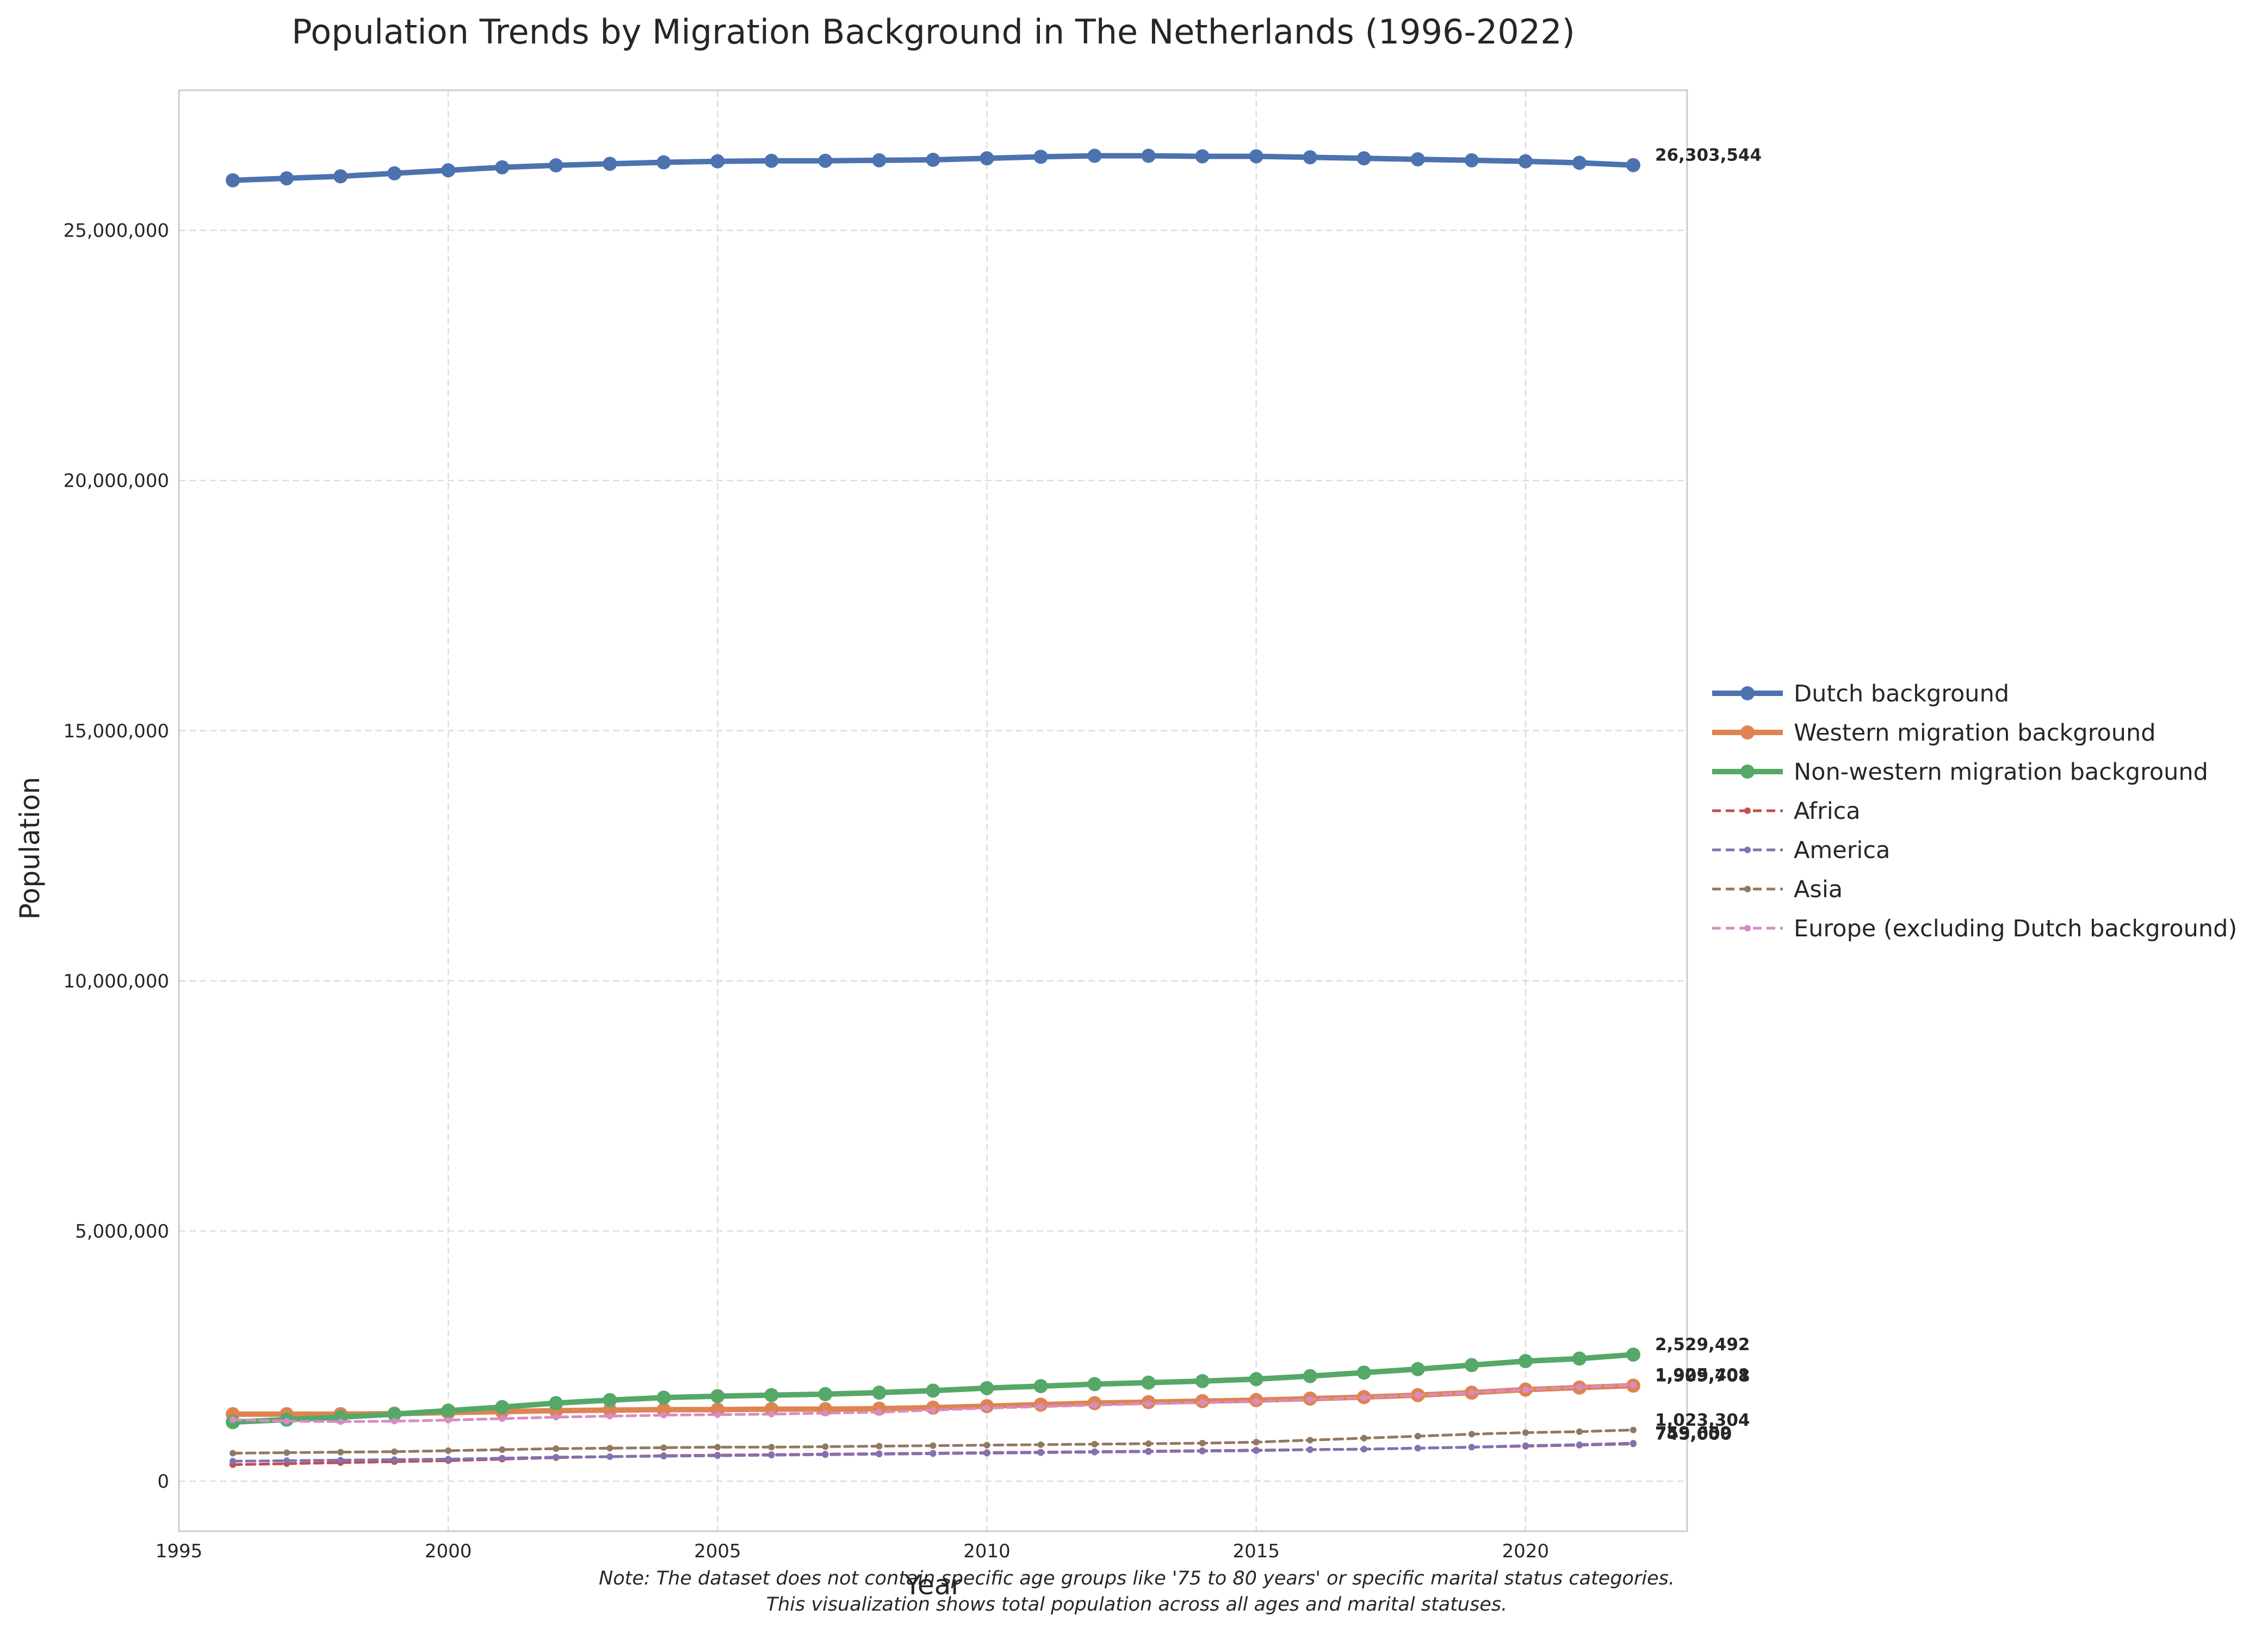 The image size is (2268, 1628). Describe the element at coordinates (718, 1551) in the screenshot. I see `x-tick-label: 2005` at that location.